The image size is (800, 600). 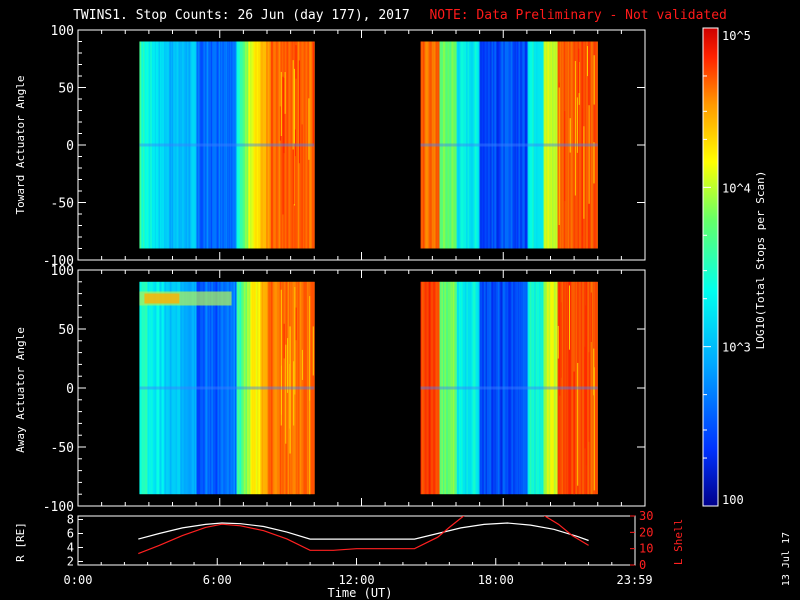 I want to click on orbit-frame, so click(x=356, y=540).